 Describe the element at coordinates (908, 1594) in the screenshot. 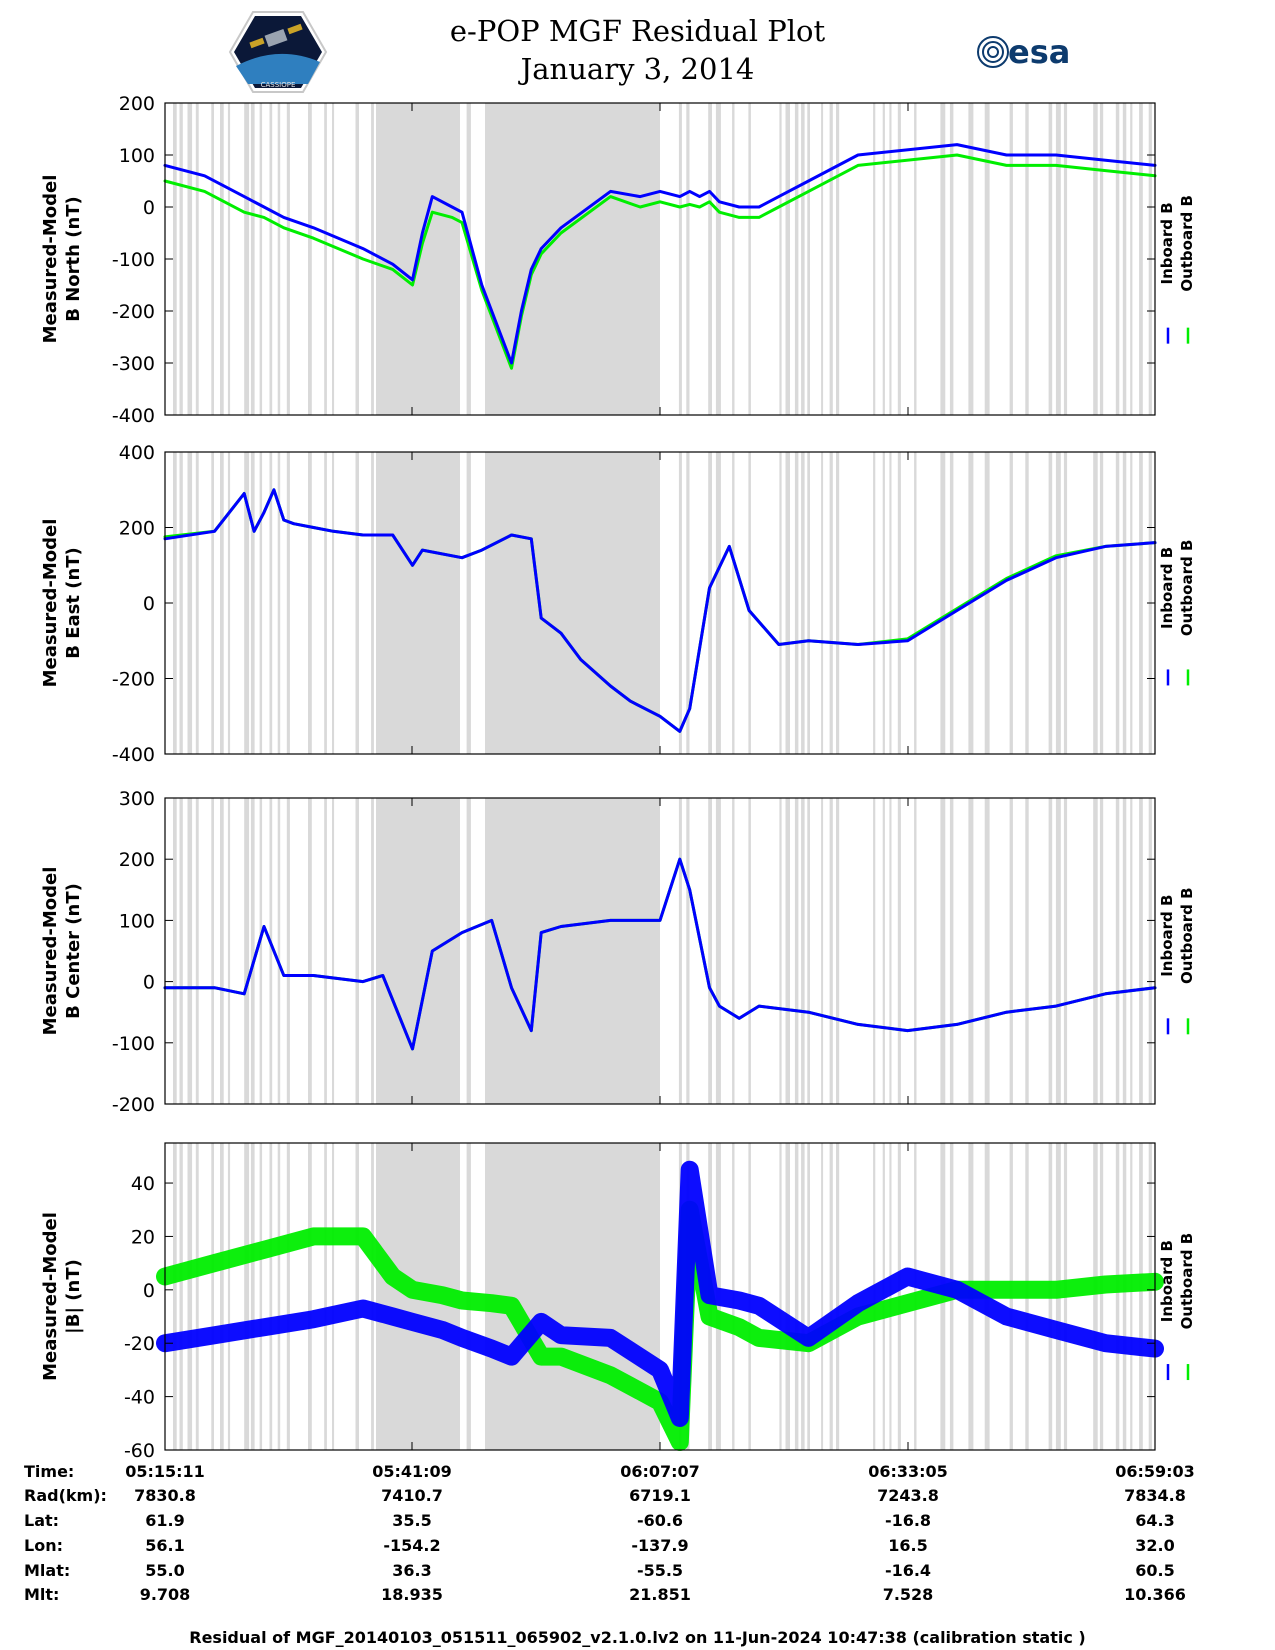

I see `ephem-value: 7.528` at that location.